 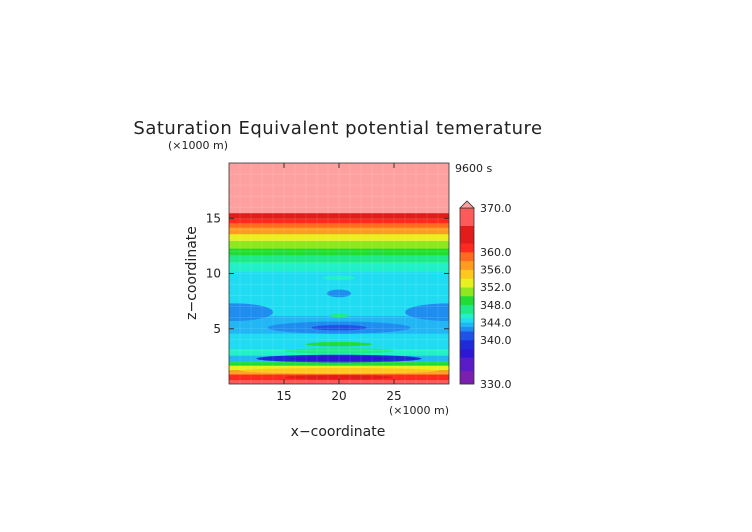 What do you see at coordinates (217, 329) in the screenshot?
I see `y-tick-label: 5` at bounding box center [217, 329].